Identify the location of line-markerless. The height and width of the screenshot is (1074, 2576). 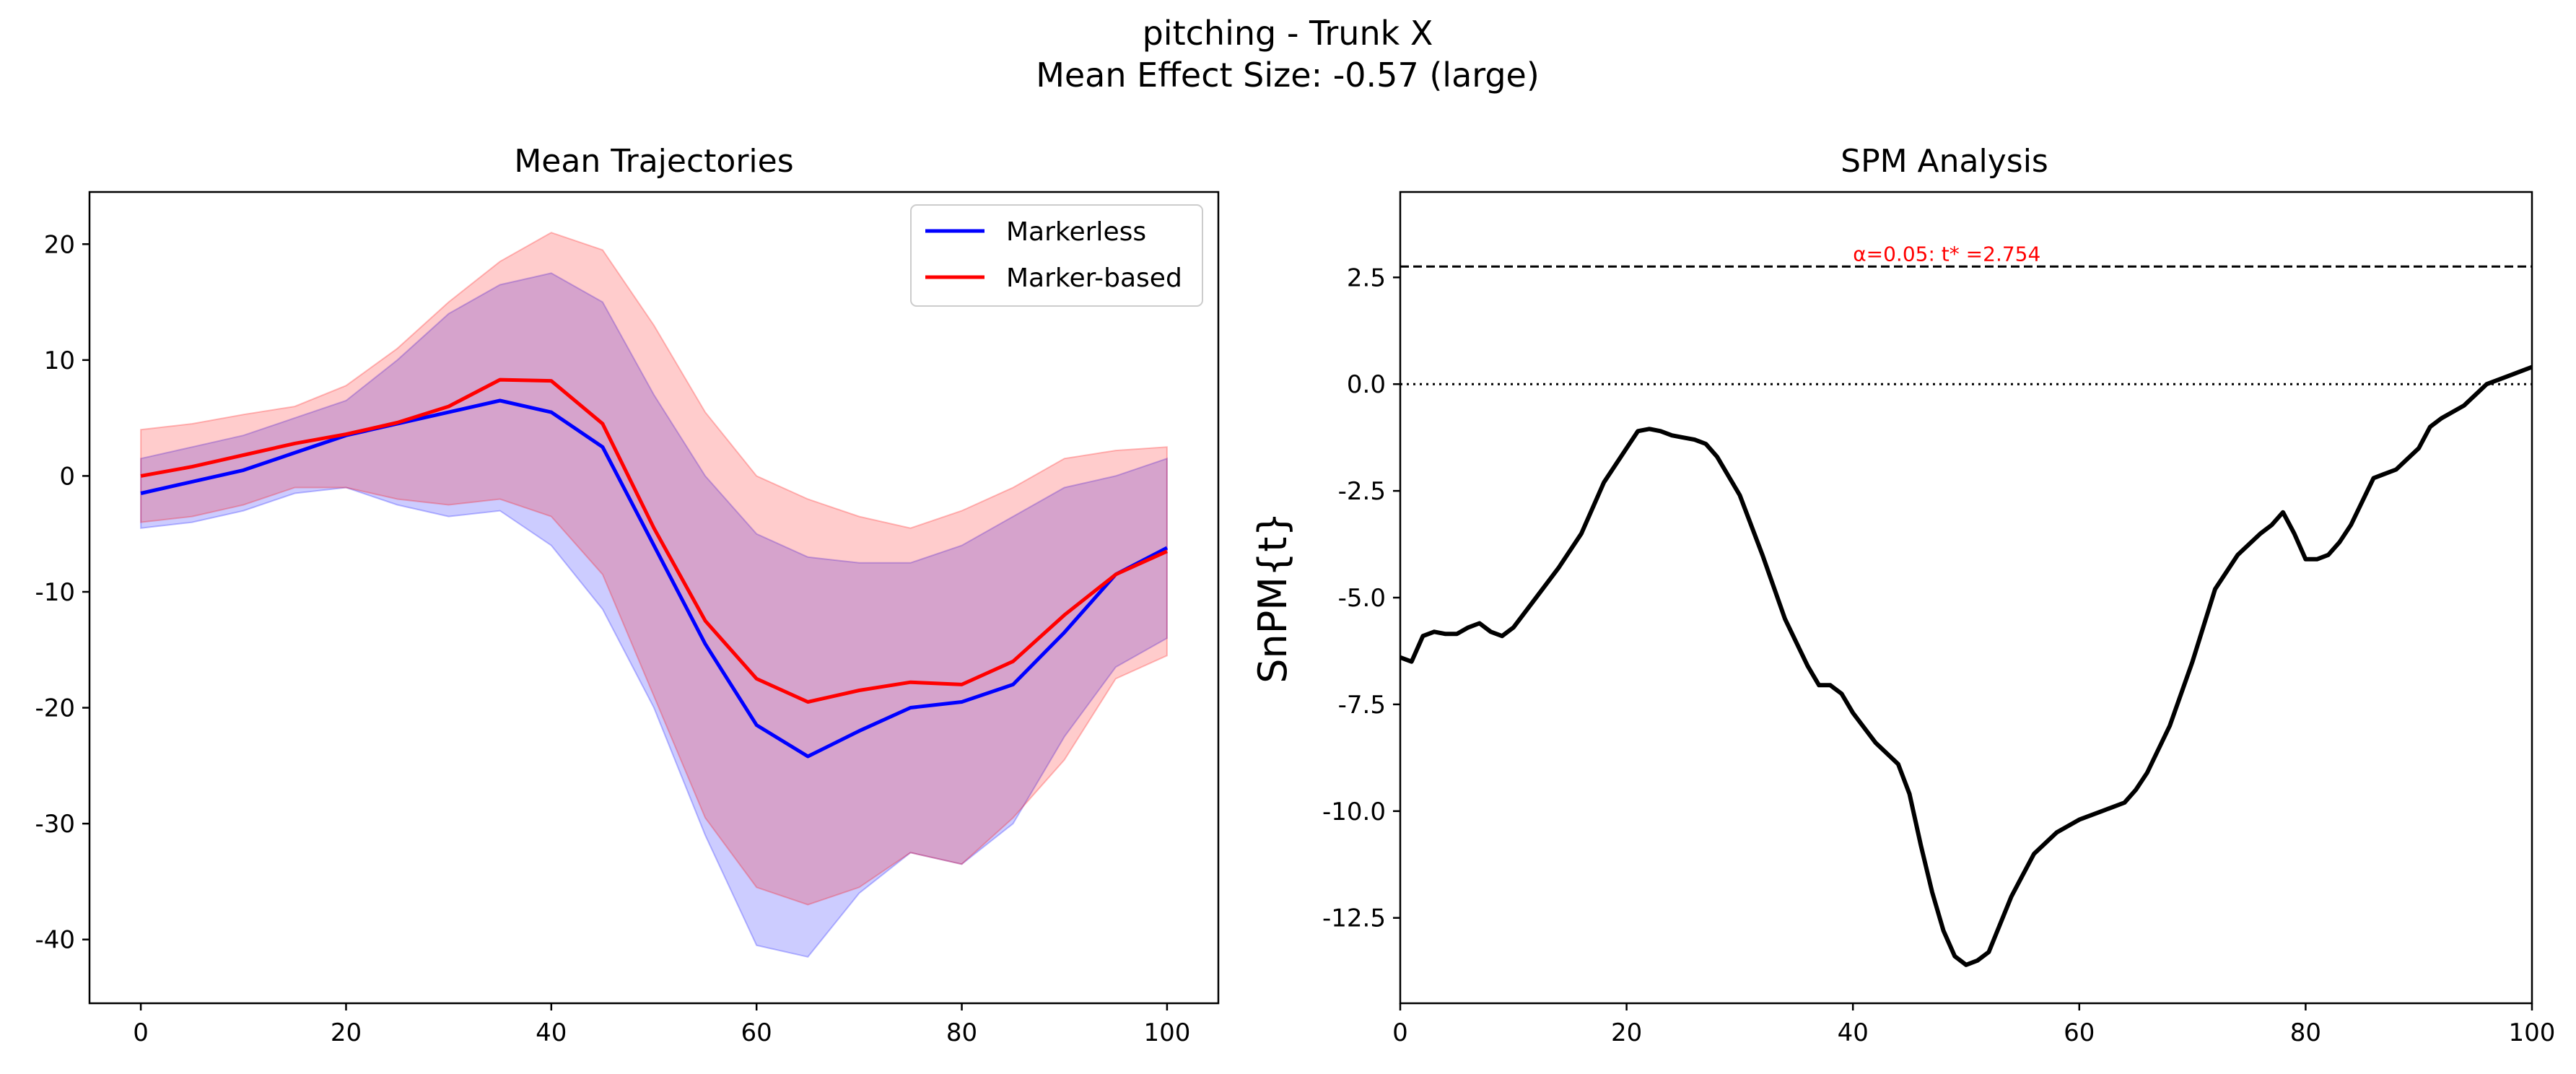
(654, 579).